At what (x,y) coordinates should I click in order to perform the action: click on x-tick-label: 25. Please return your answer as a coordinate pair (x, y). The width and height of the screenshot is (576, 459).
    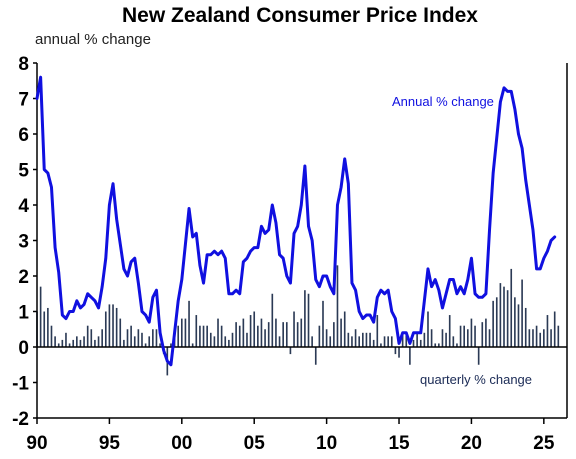
    Looking at the image, I should click on (544, 443).